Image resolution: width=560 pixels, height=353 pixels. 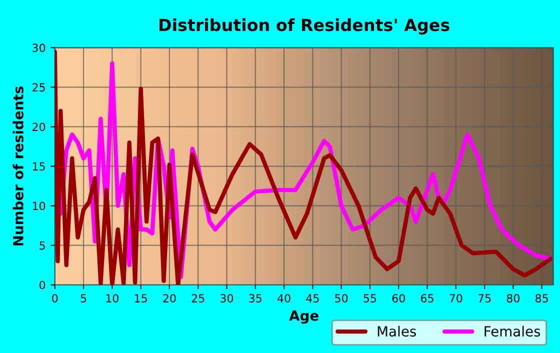 What do you see at coordinates (513, 298) in the screenshot?
I see `x-tick-label: 80` at bounding box center [513, 298].